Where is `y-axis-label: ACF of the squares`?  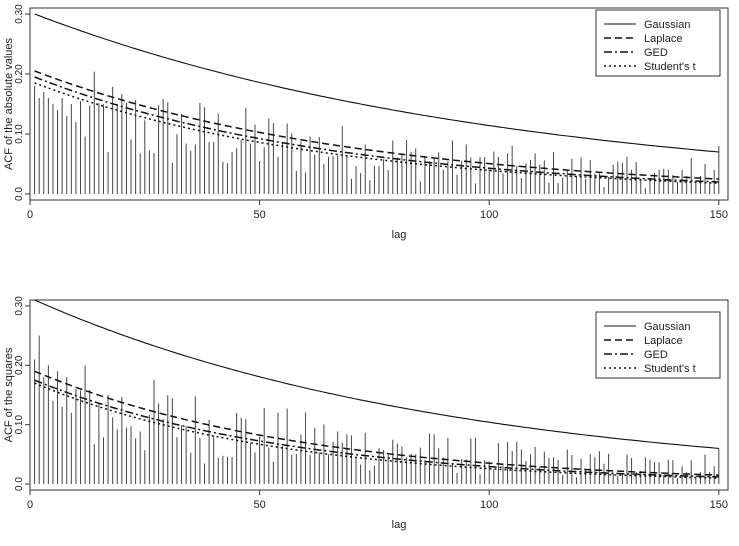 y-axis-label: ACF of the squares is located at coordinates (9, 394).